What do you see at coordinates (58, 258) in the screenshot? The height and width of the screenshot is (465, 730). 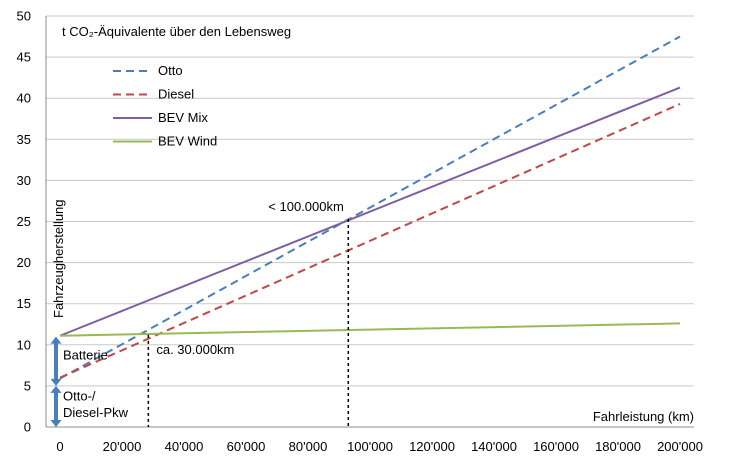 I see `y-axis-label: Fahrzeugherstellung` at bounding box center [58, 258].